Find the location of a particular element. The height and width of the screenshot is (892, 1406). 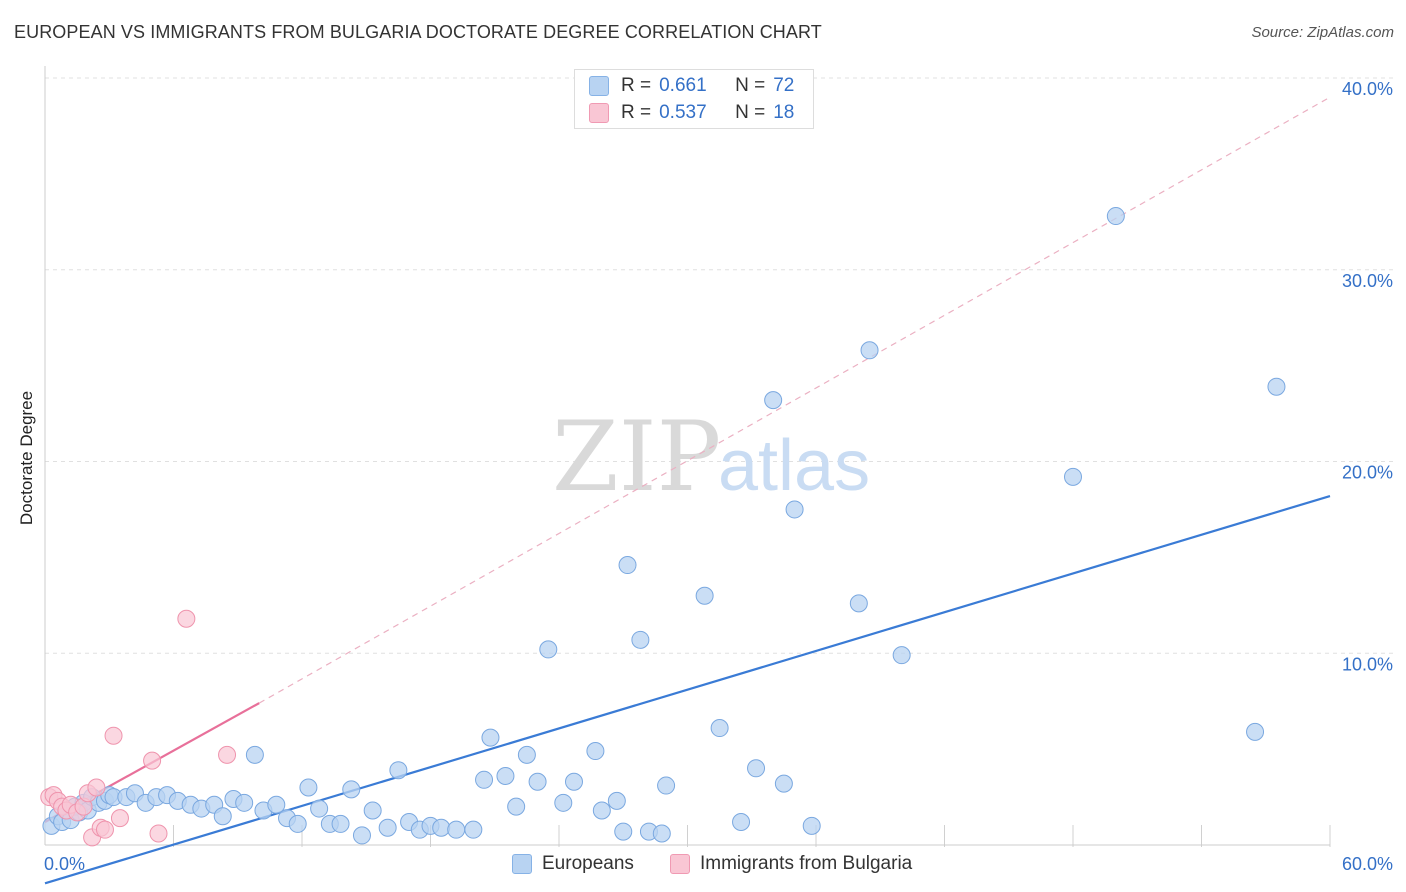

source-credit: Source: ZipAtlas.com is located at coordinates (1322, 32).